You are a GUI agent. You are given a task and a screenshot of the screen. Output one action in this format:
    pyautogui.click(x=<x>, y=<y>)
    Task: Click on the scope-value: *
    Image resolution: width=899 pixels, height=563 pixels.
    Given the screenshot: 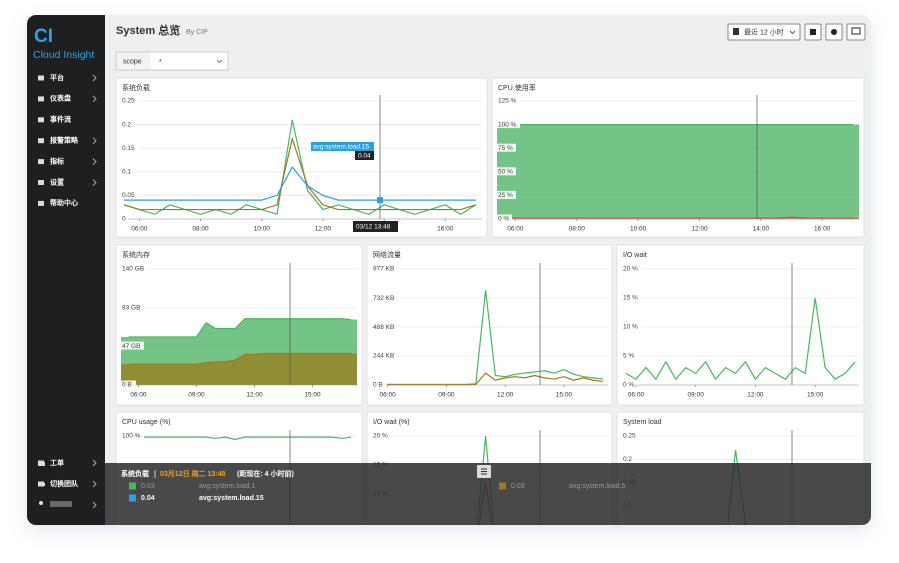 What is the action you would take?
    pyautogui.click(x=160, y=62)
    